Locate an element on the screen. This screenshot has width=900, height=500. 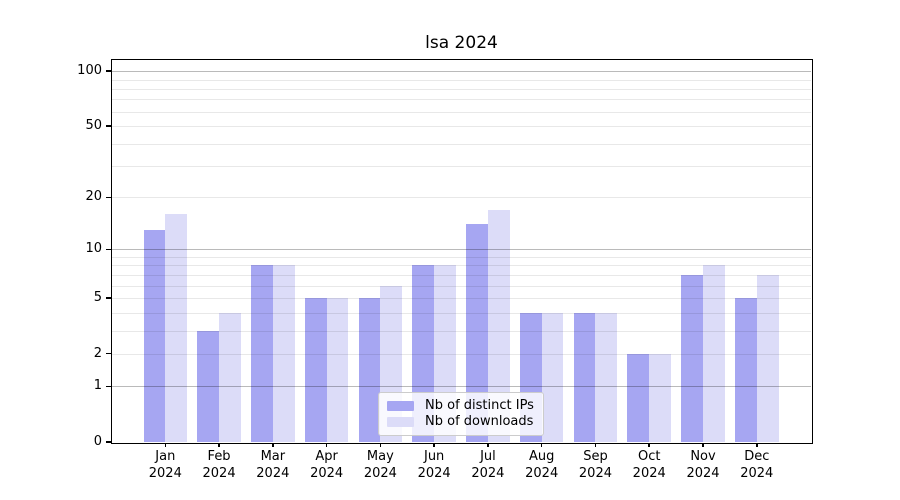
bar-apr-distinct-ips is located at coordinates (315, 370).